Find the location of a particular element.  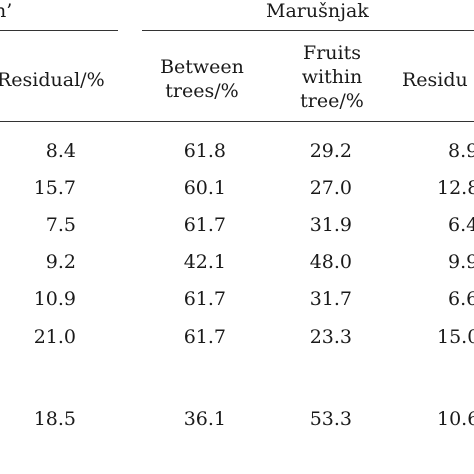

cell-fruits-within: 48.0 is located at coordinates (330, 262).